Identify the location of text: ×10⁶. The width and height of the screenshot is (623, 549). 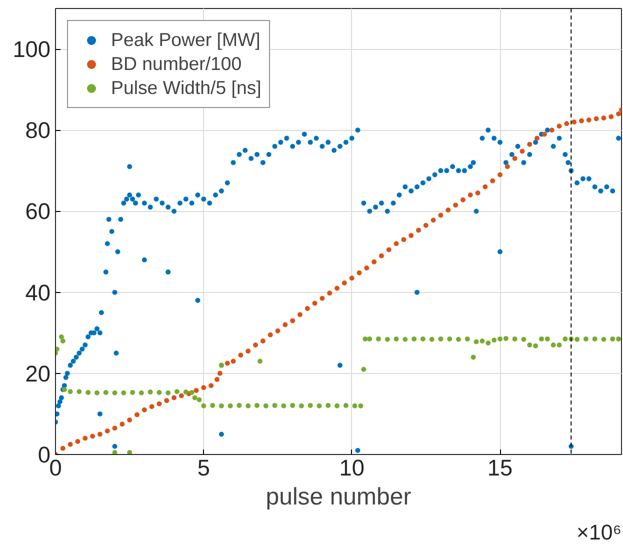
(599, 532).